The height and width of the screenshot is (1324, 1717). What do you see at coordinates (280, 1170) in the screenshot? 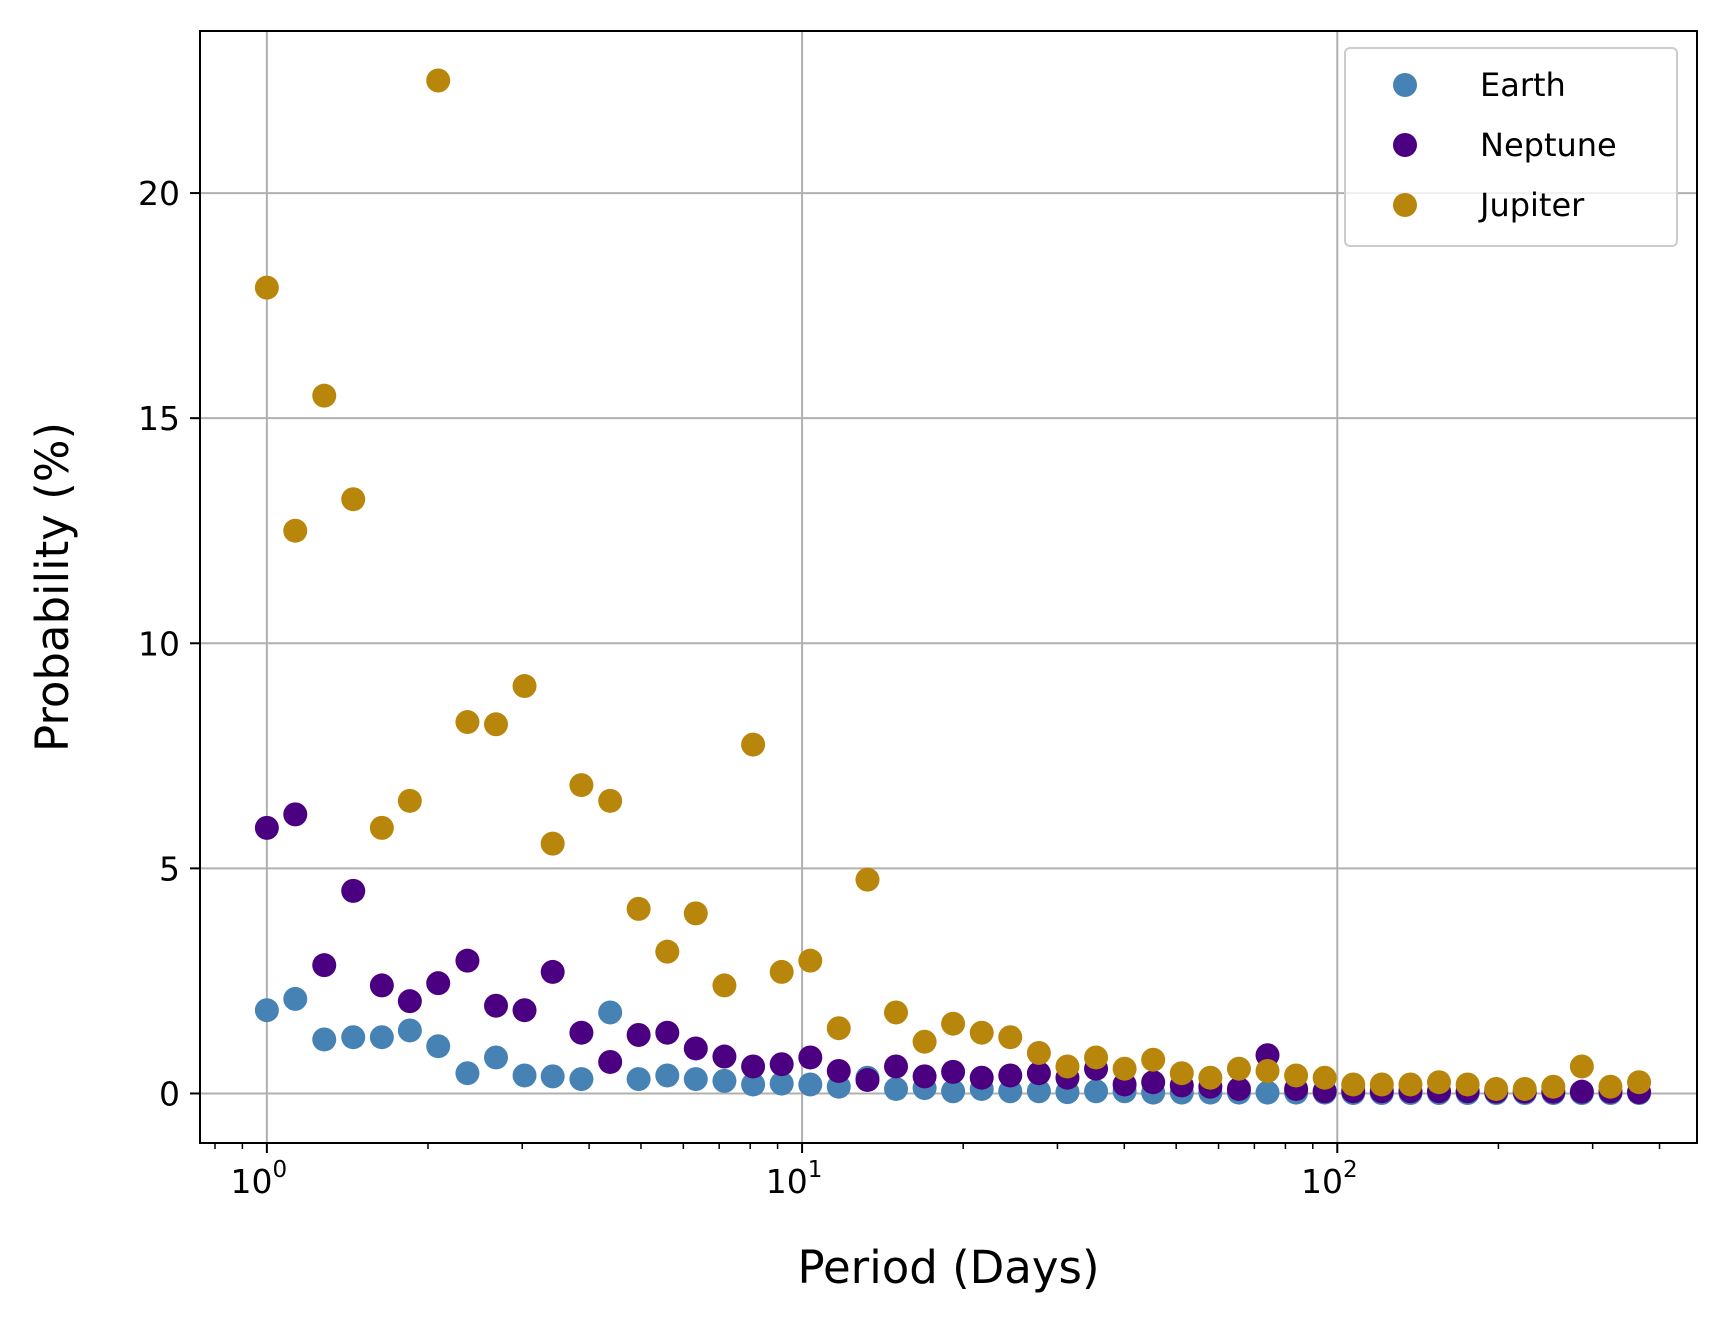
I see `x-tick-exponent: 0` at bounding box center [280, 1170].